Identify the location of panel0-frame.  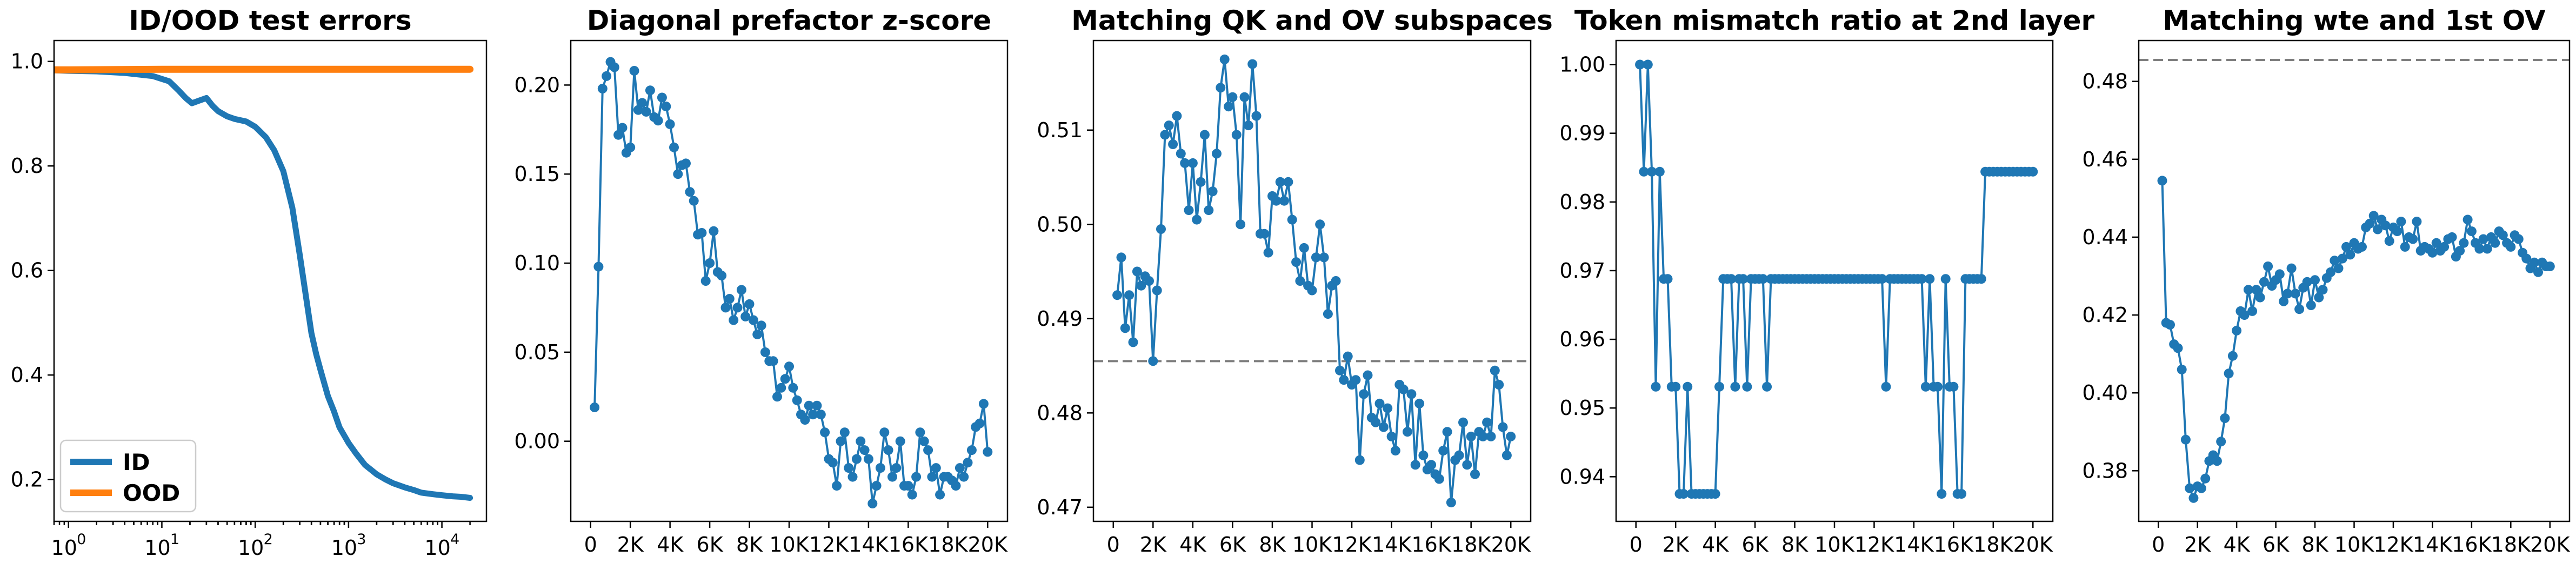
(270, 280).